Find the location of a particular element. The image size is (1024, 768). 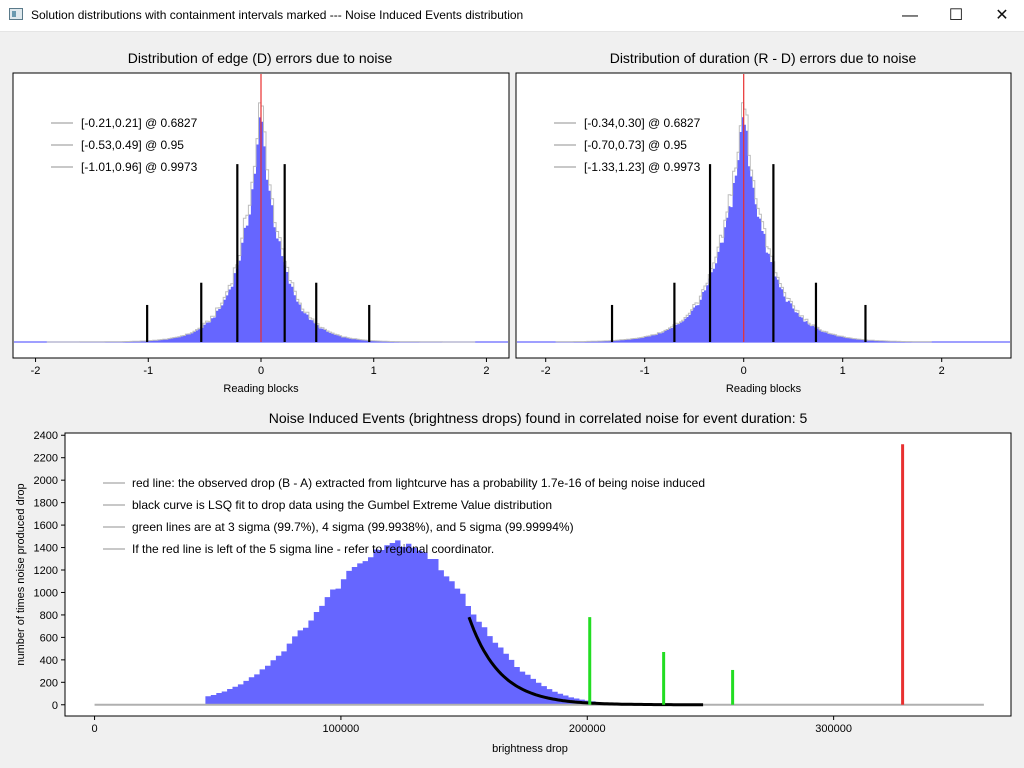

nie-ytick-label: 1400 is located at coordinates (46, 549).